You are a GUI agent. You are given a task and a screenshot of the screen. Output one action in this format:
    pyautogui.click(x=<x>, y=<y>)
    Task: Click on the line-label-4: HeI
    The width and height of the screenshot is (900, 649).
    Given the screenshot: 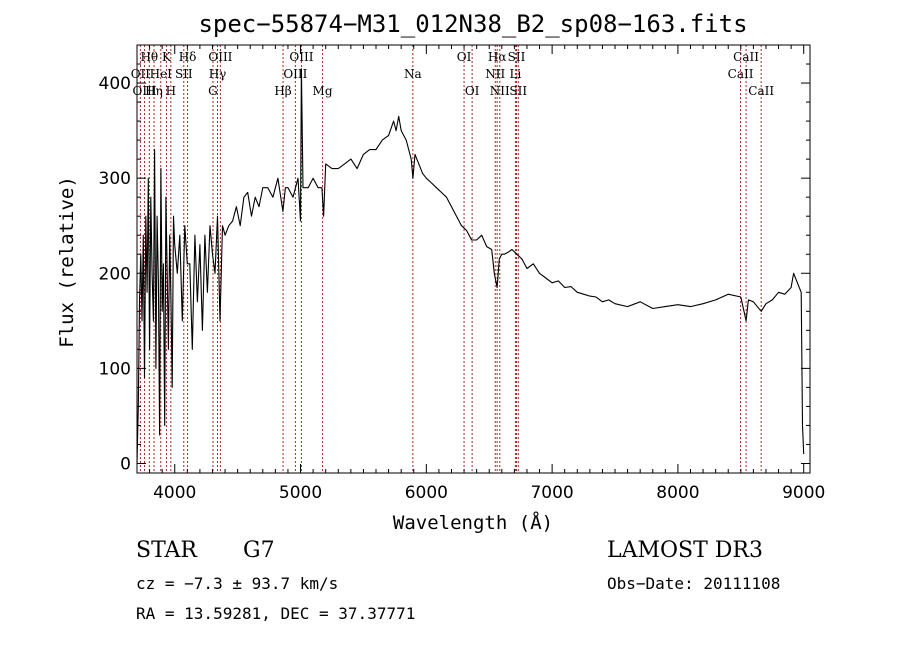 What is the action you would take?
    pyautogui.click(x=161, y=74)
    